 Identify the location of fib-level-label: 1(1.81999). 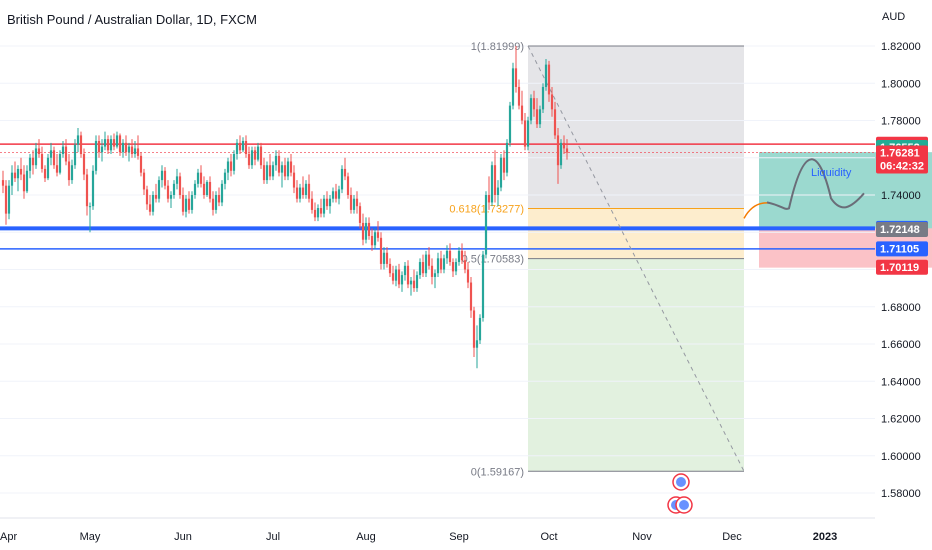
(497, 47).